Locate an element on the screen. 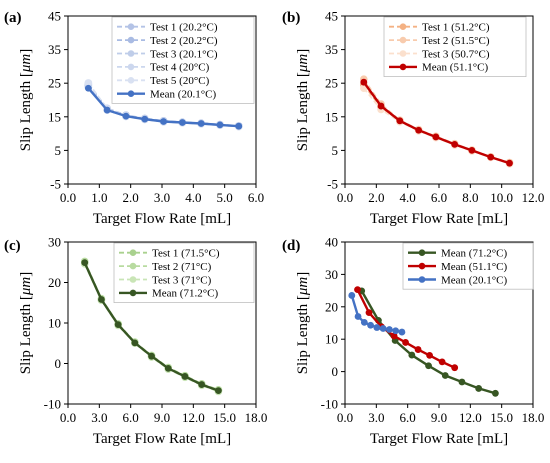 The width and height of the screenshot is (550, 463). legend-entry: Test 2 (71°C) is located at coordinates (165, 267).